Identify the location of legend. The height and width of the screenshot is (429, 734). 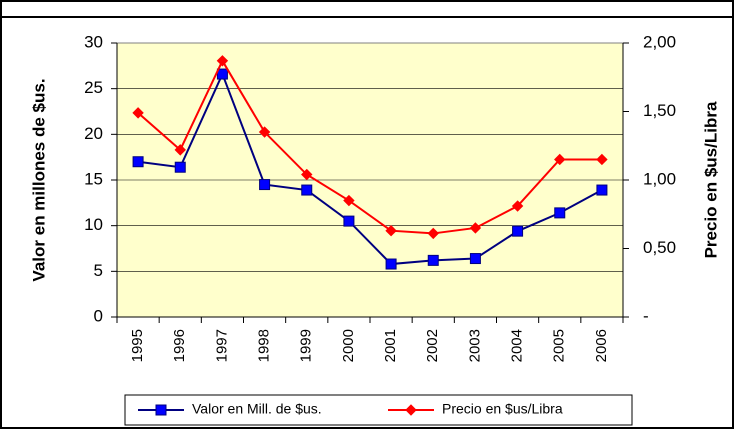
(378, 410).